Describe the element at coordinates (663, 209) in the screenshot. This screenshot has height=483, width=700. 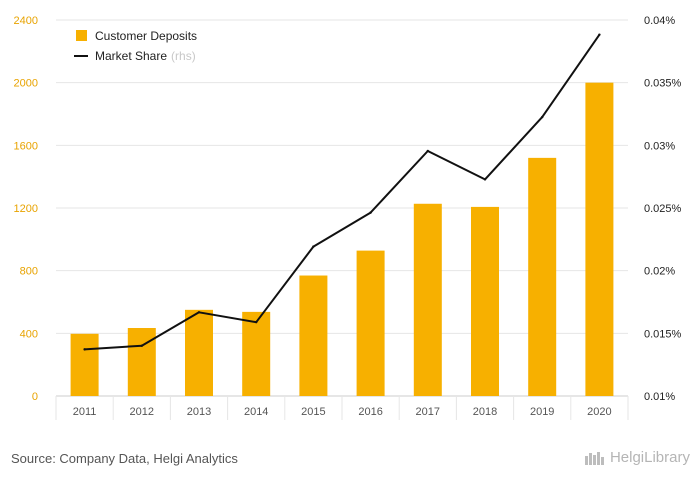
I see `y-right-tick-label: 0.025%` at that location.